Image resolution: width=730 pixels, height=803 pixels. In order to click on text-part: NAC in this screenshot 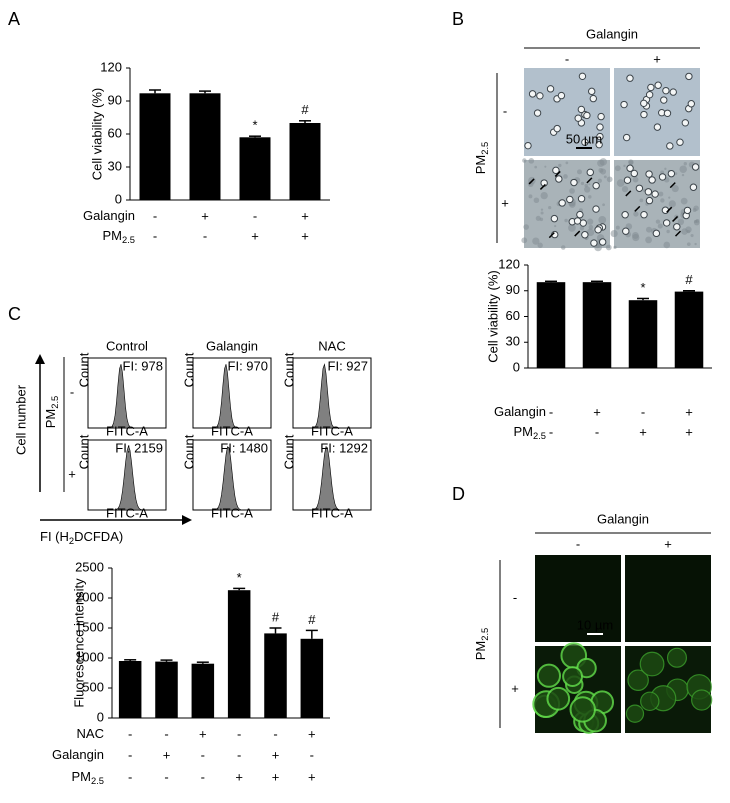, I will do `click(90, 733)`.